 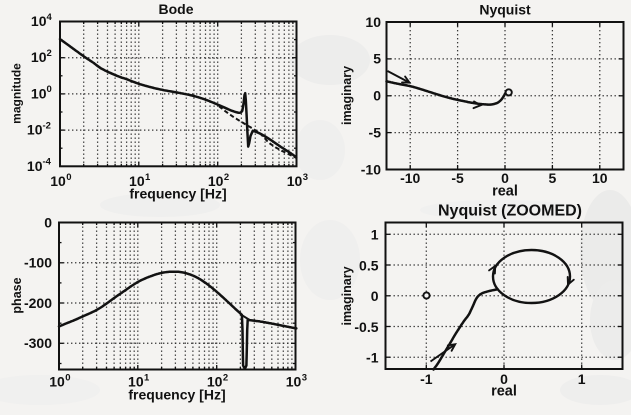 What do you see at coordinates (366, 327) in the screenshot?
I see `svg-text: -0.5` at bounding box center [366, 327].